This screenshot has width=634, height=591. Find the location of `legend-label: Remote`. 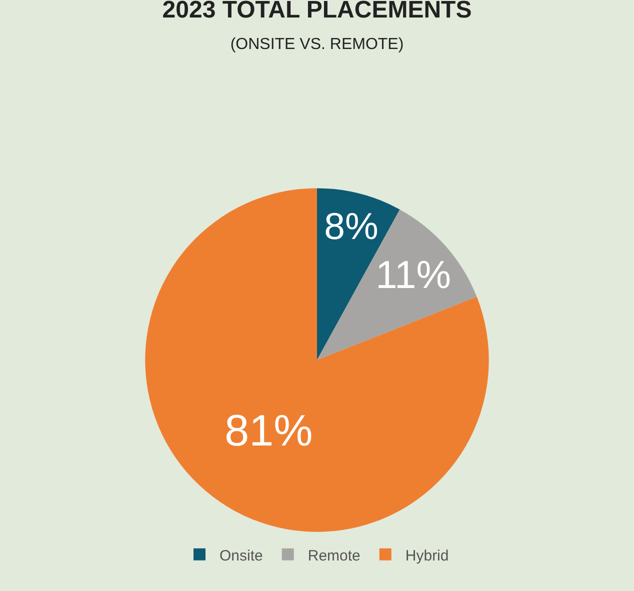

legend-label: Remote is located at coordinates (334, 555).